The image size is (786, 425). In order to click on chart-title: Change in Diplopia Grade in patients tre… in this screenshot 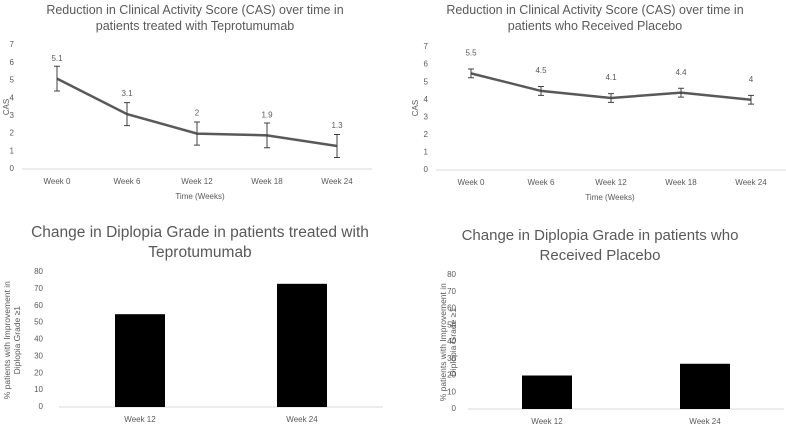, I will do `click(200, 243)`.